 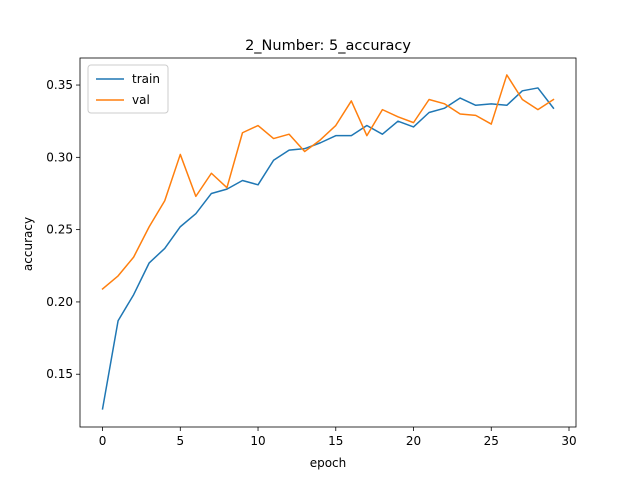 What do you see at coordinates (328, 463) in the screenshot?
I see `x-axis-label: epoch` at bounding box center [328, 463].